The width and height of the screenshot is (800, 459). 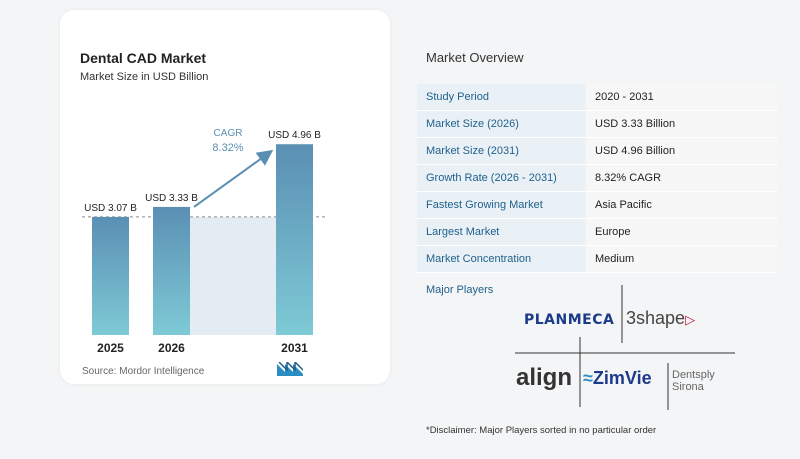 I want to click on overview-row-value: USD 4.96 Billion, so click(x=682, y=151).